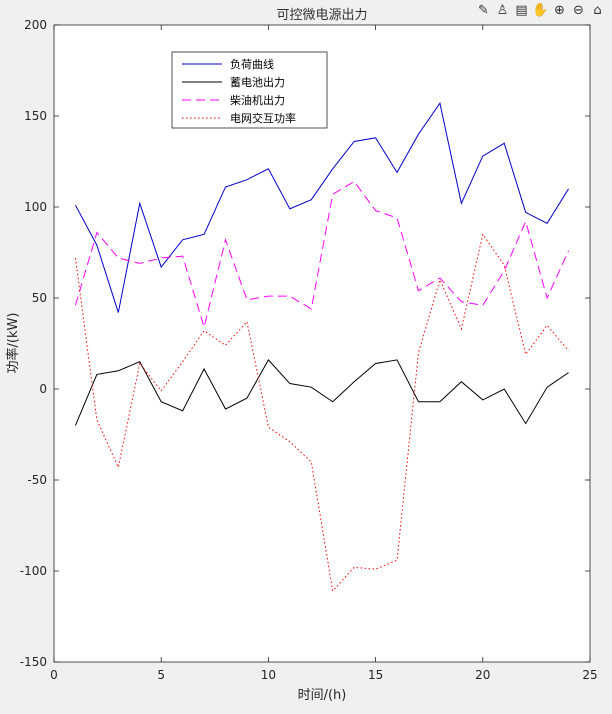 Image resolution: width=612 pixels, height=714 pixels. I want to click on data-tips-icon: ▤, so click(521, 10).